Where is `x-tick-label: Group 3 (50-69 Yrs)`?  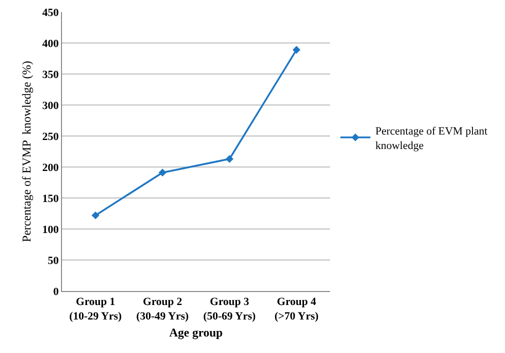 x-tick-label: Group 3 (50-69 Yrs) is located at coordinates (229, 309).